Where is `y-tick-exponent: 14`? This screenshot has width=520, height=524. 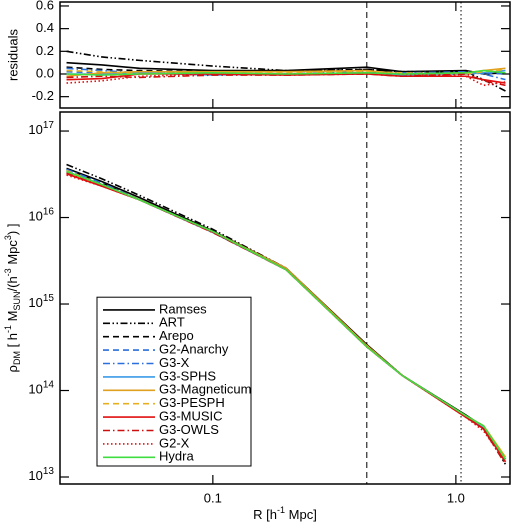 y-tick-exponent: 14 is located at coordinates (49, 384).